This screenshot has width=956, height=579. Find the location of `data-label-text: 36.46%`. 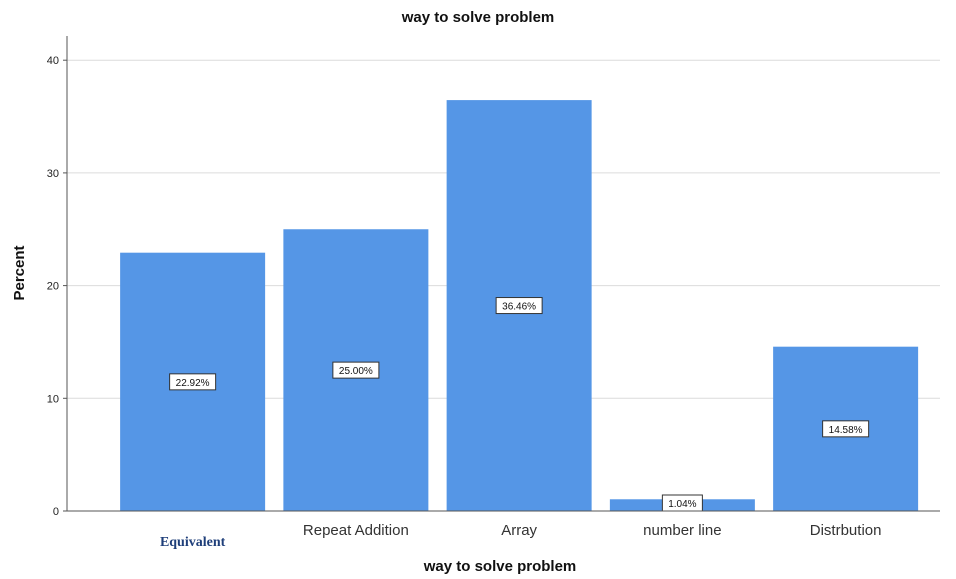

data-label-text: 36.46% is located at coordinates (519, 307).